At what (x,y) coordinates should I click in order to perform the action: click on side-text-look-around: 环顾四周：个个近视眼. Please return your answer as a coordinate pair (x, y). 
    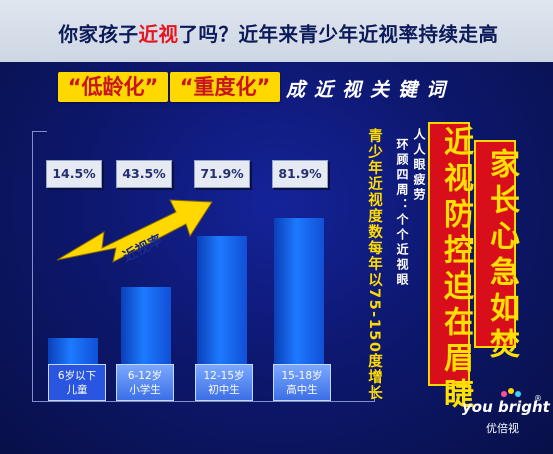
    Looking at the image, I should click on (402, 213).